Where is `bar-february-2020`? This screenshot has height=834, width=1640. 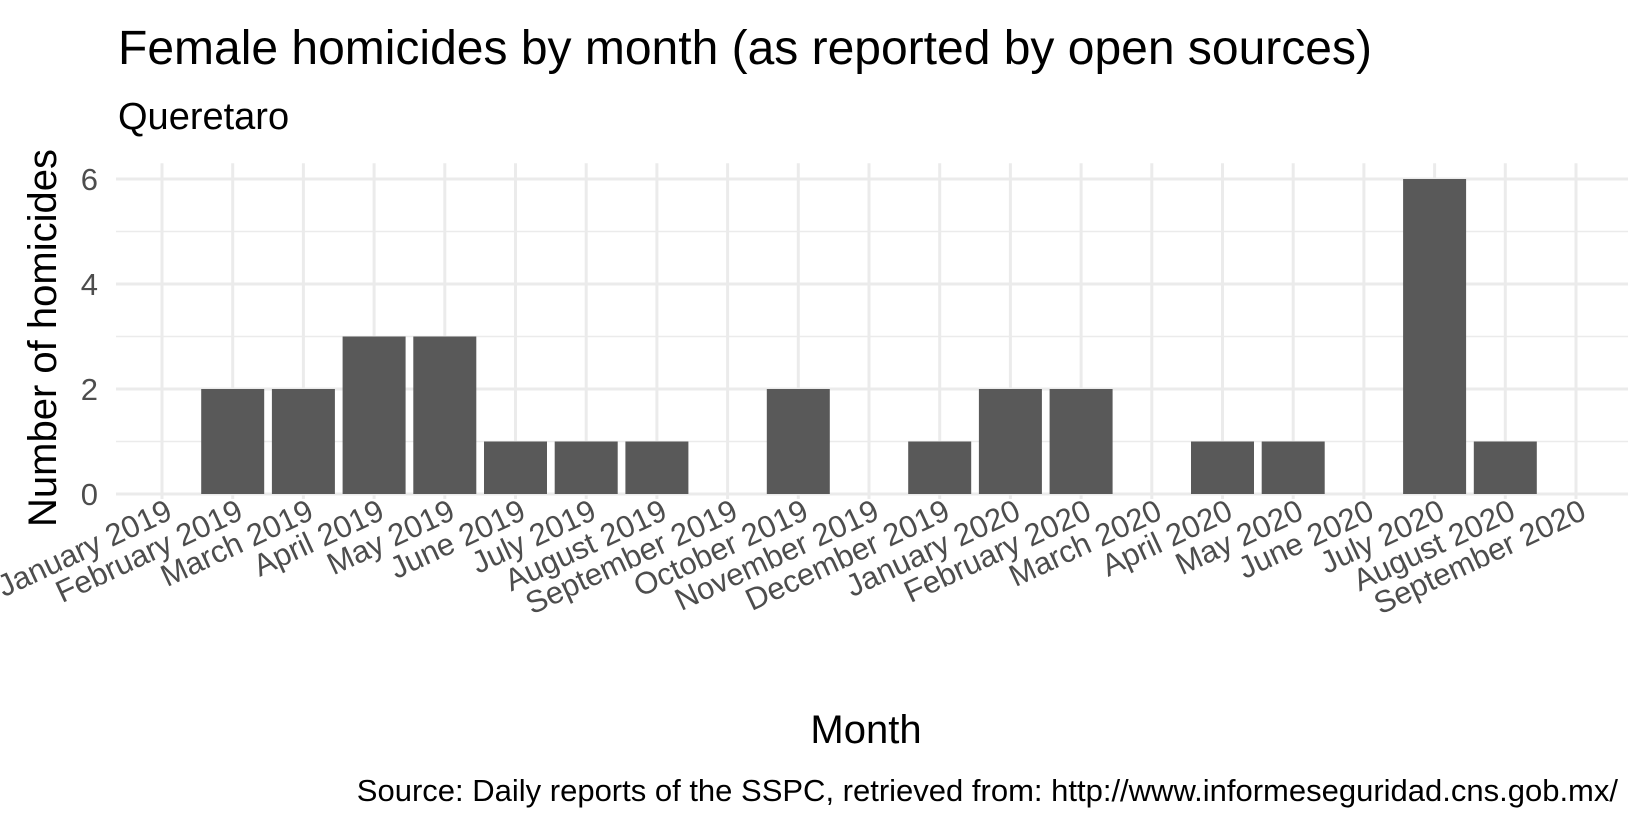 bar-february-2020 is located at coordinates (1081, 441).